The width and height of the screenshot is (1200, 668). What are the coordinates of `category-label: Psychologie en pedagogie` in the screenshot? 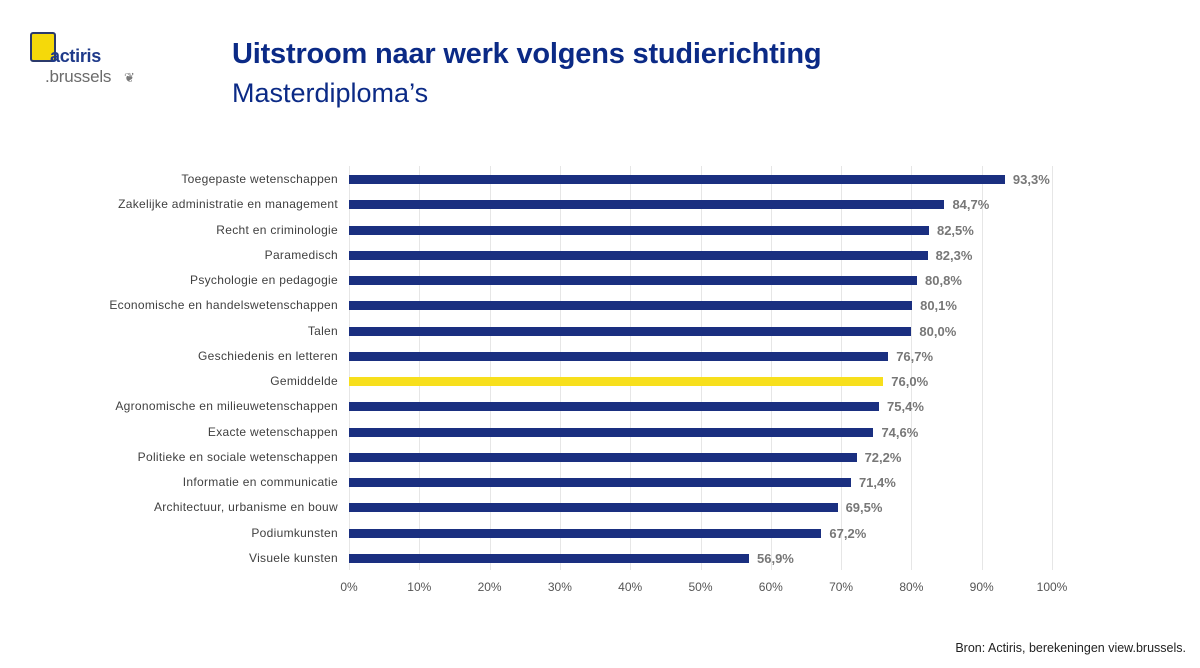 It's located at (264, 280).